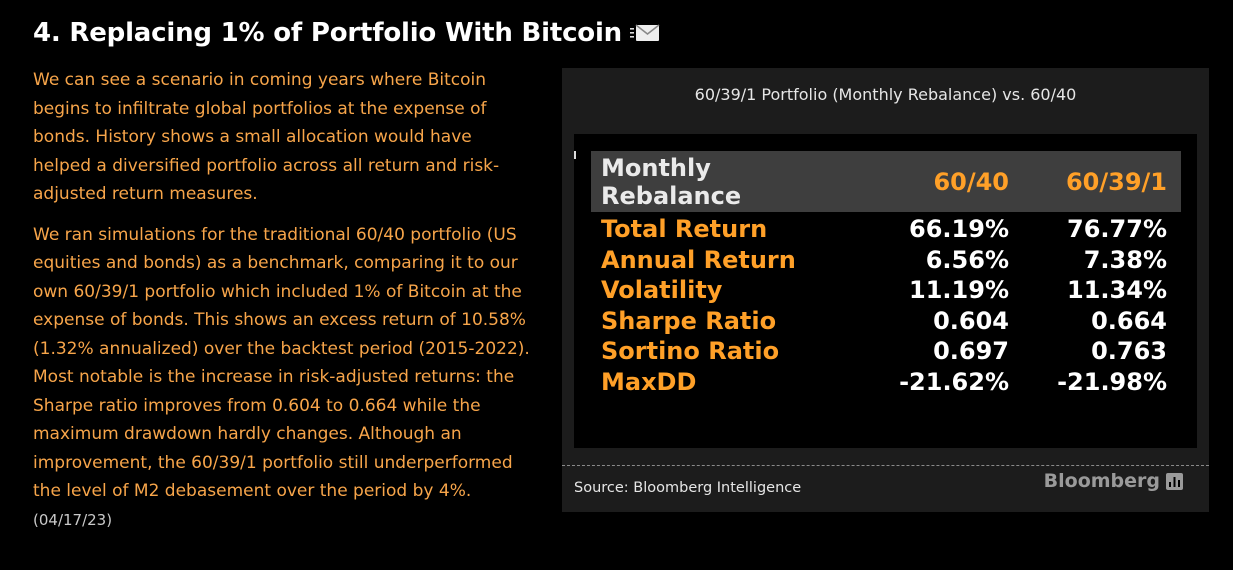 The image size is (1233, 570). I want to click on source-note: Source: Bloomberg Intelligence, so click(688, 488).